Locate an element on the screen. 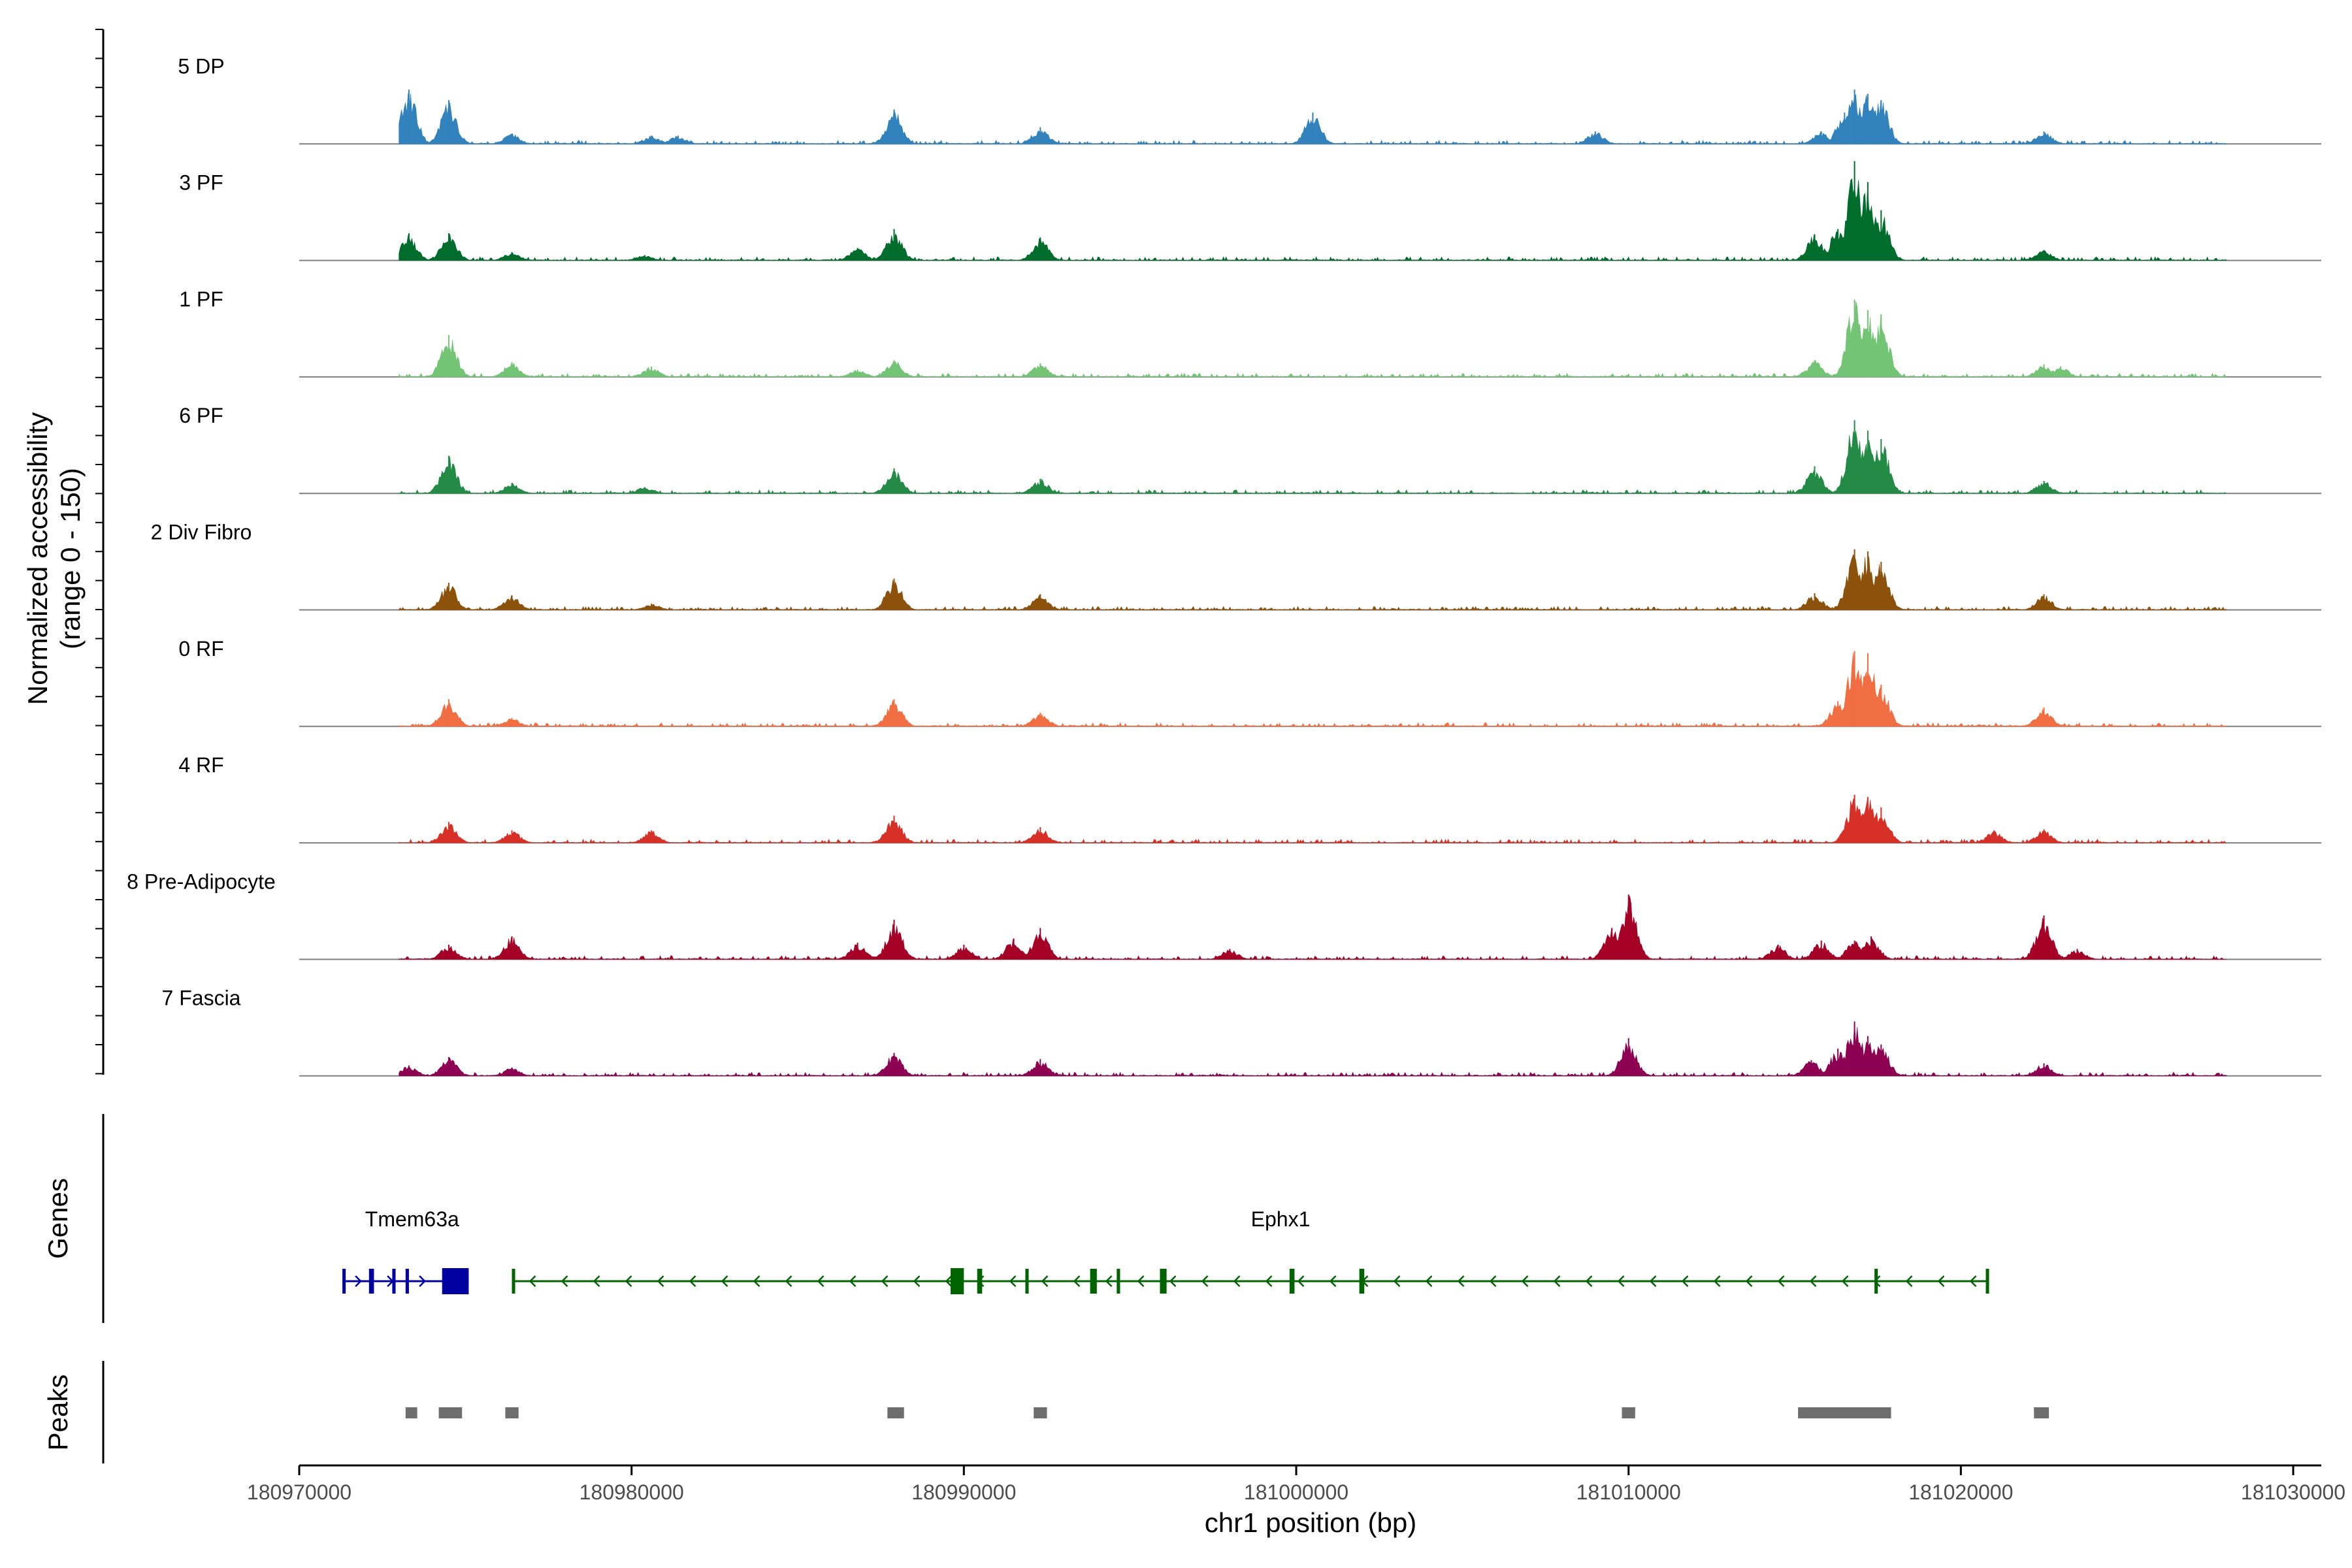 Image resolution: width=2352 pixels, height=1568 pixels. gene-ephx1: Ephx1 is located at coordinates (1250, 1250).